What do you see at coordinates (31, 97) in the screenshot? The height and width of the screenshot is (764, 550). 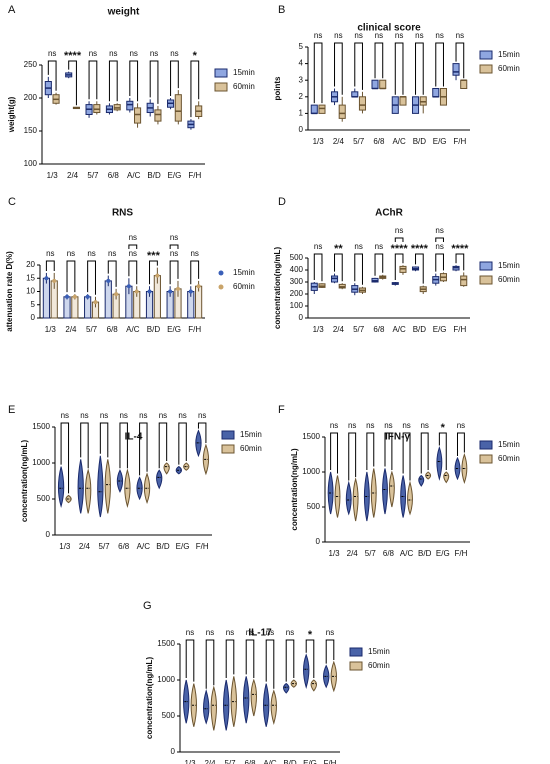 I see `y-tick-label: 200` at bounding box center [31, 97].